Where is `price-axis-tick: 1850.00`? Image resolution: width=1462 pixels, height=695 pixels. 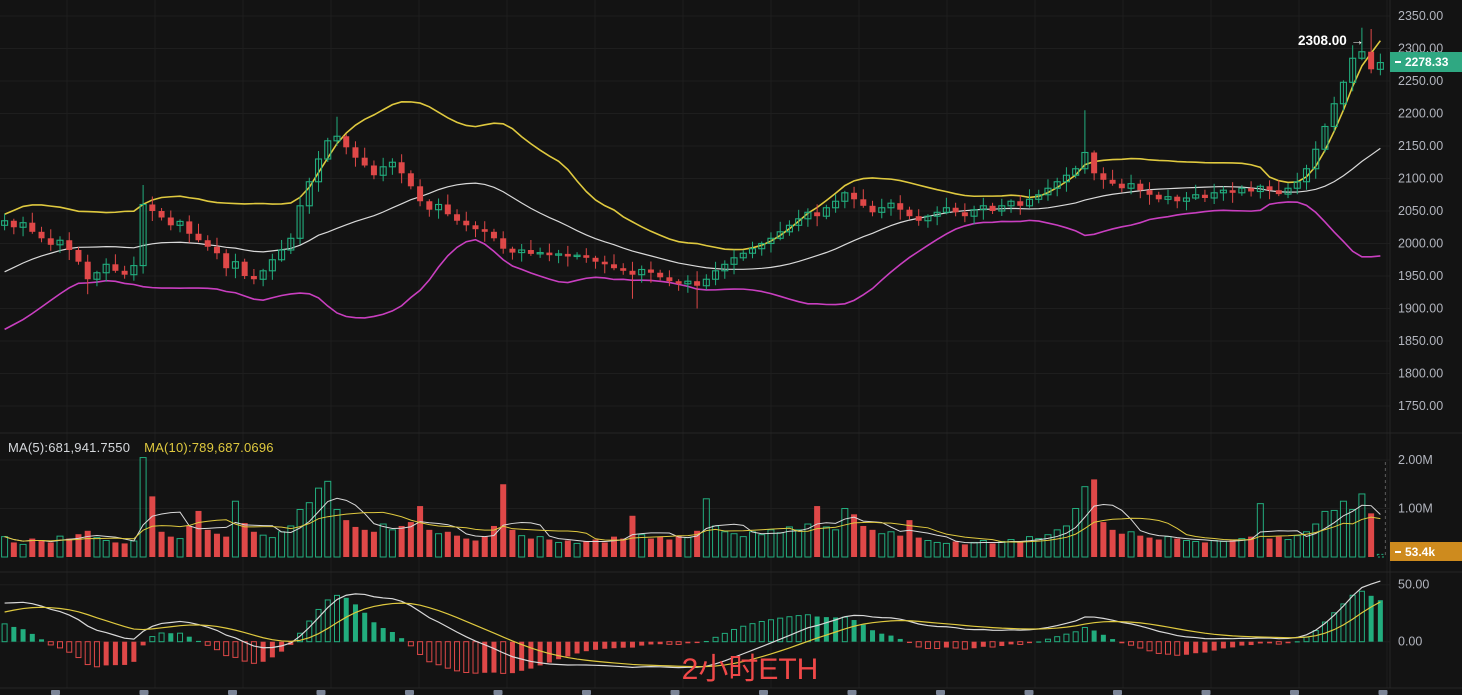 price-axis-tick: 1850.00 is located at coordinates (1420, 341).